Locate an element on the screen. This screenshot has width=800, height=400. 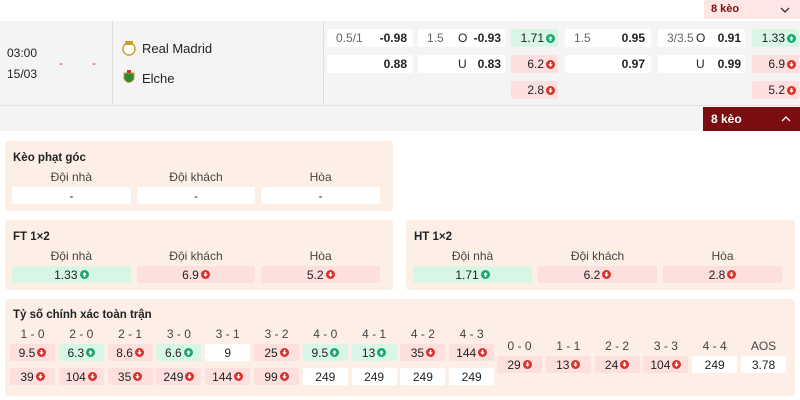
odds-cell: 3.78 is located at coordinates (763, 364).